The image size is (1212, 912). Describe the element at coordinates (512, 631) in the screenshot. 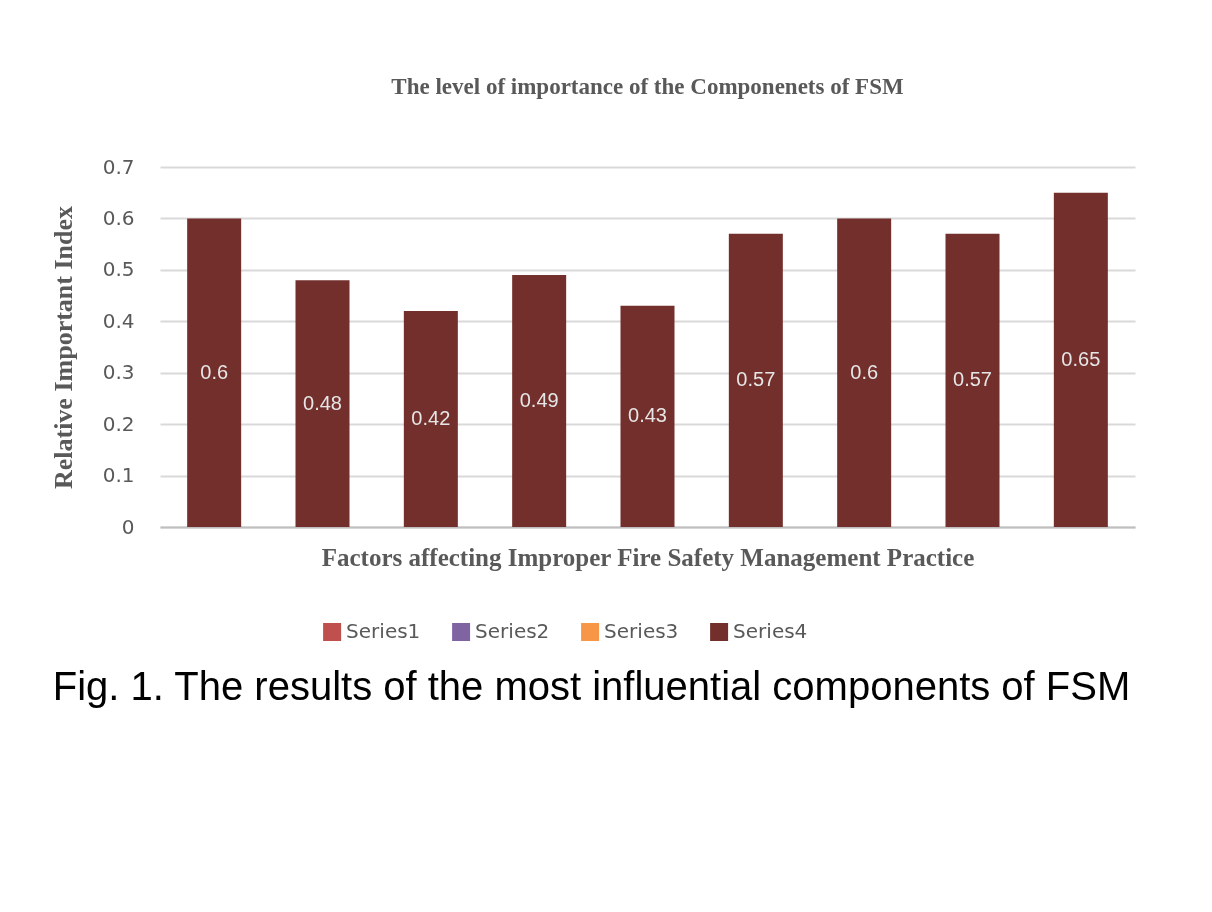

I see `legend-label: Series2` at that location.